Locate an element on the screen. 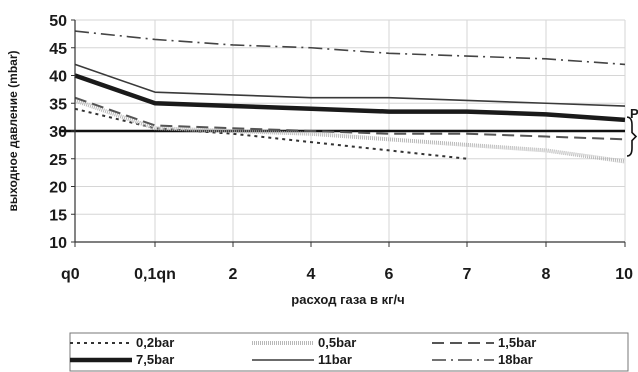 The height and width of the screenshot is (372, 638). y-tick-label: 25 is located at coordinates (58, 160).